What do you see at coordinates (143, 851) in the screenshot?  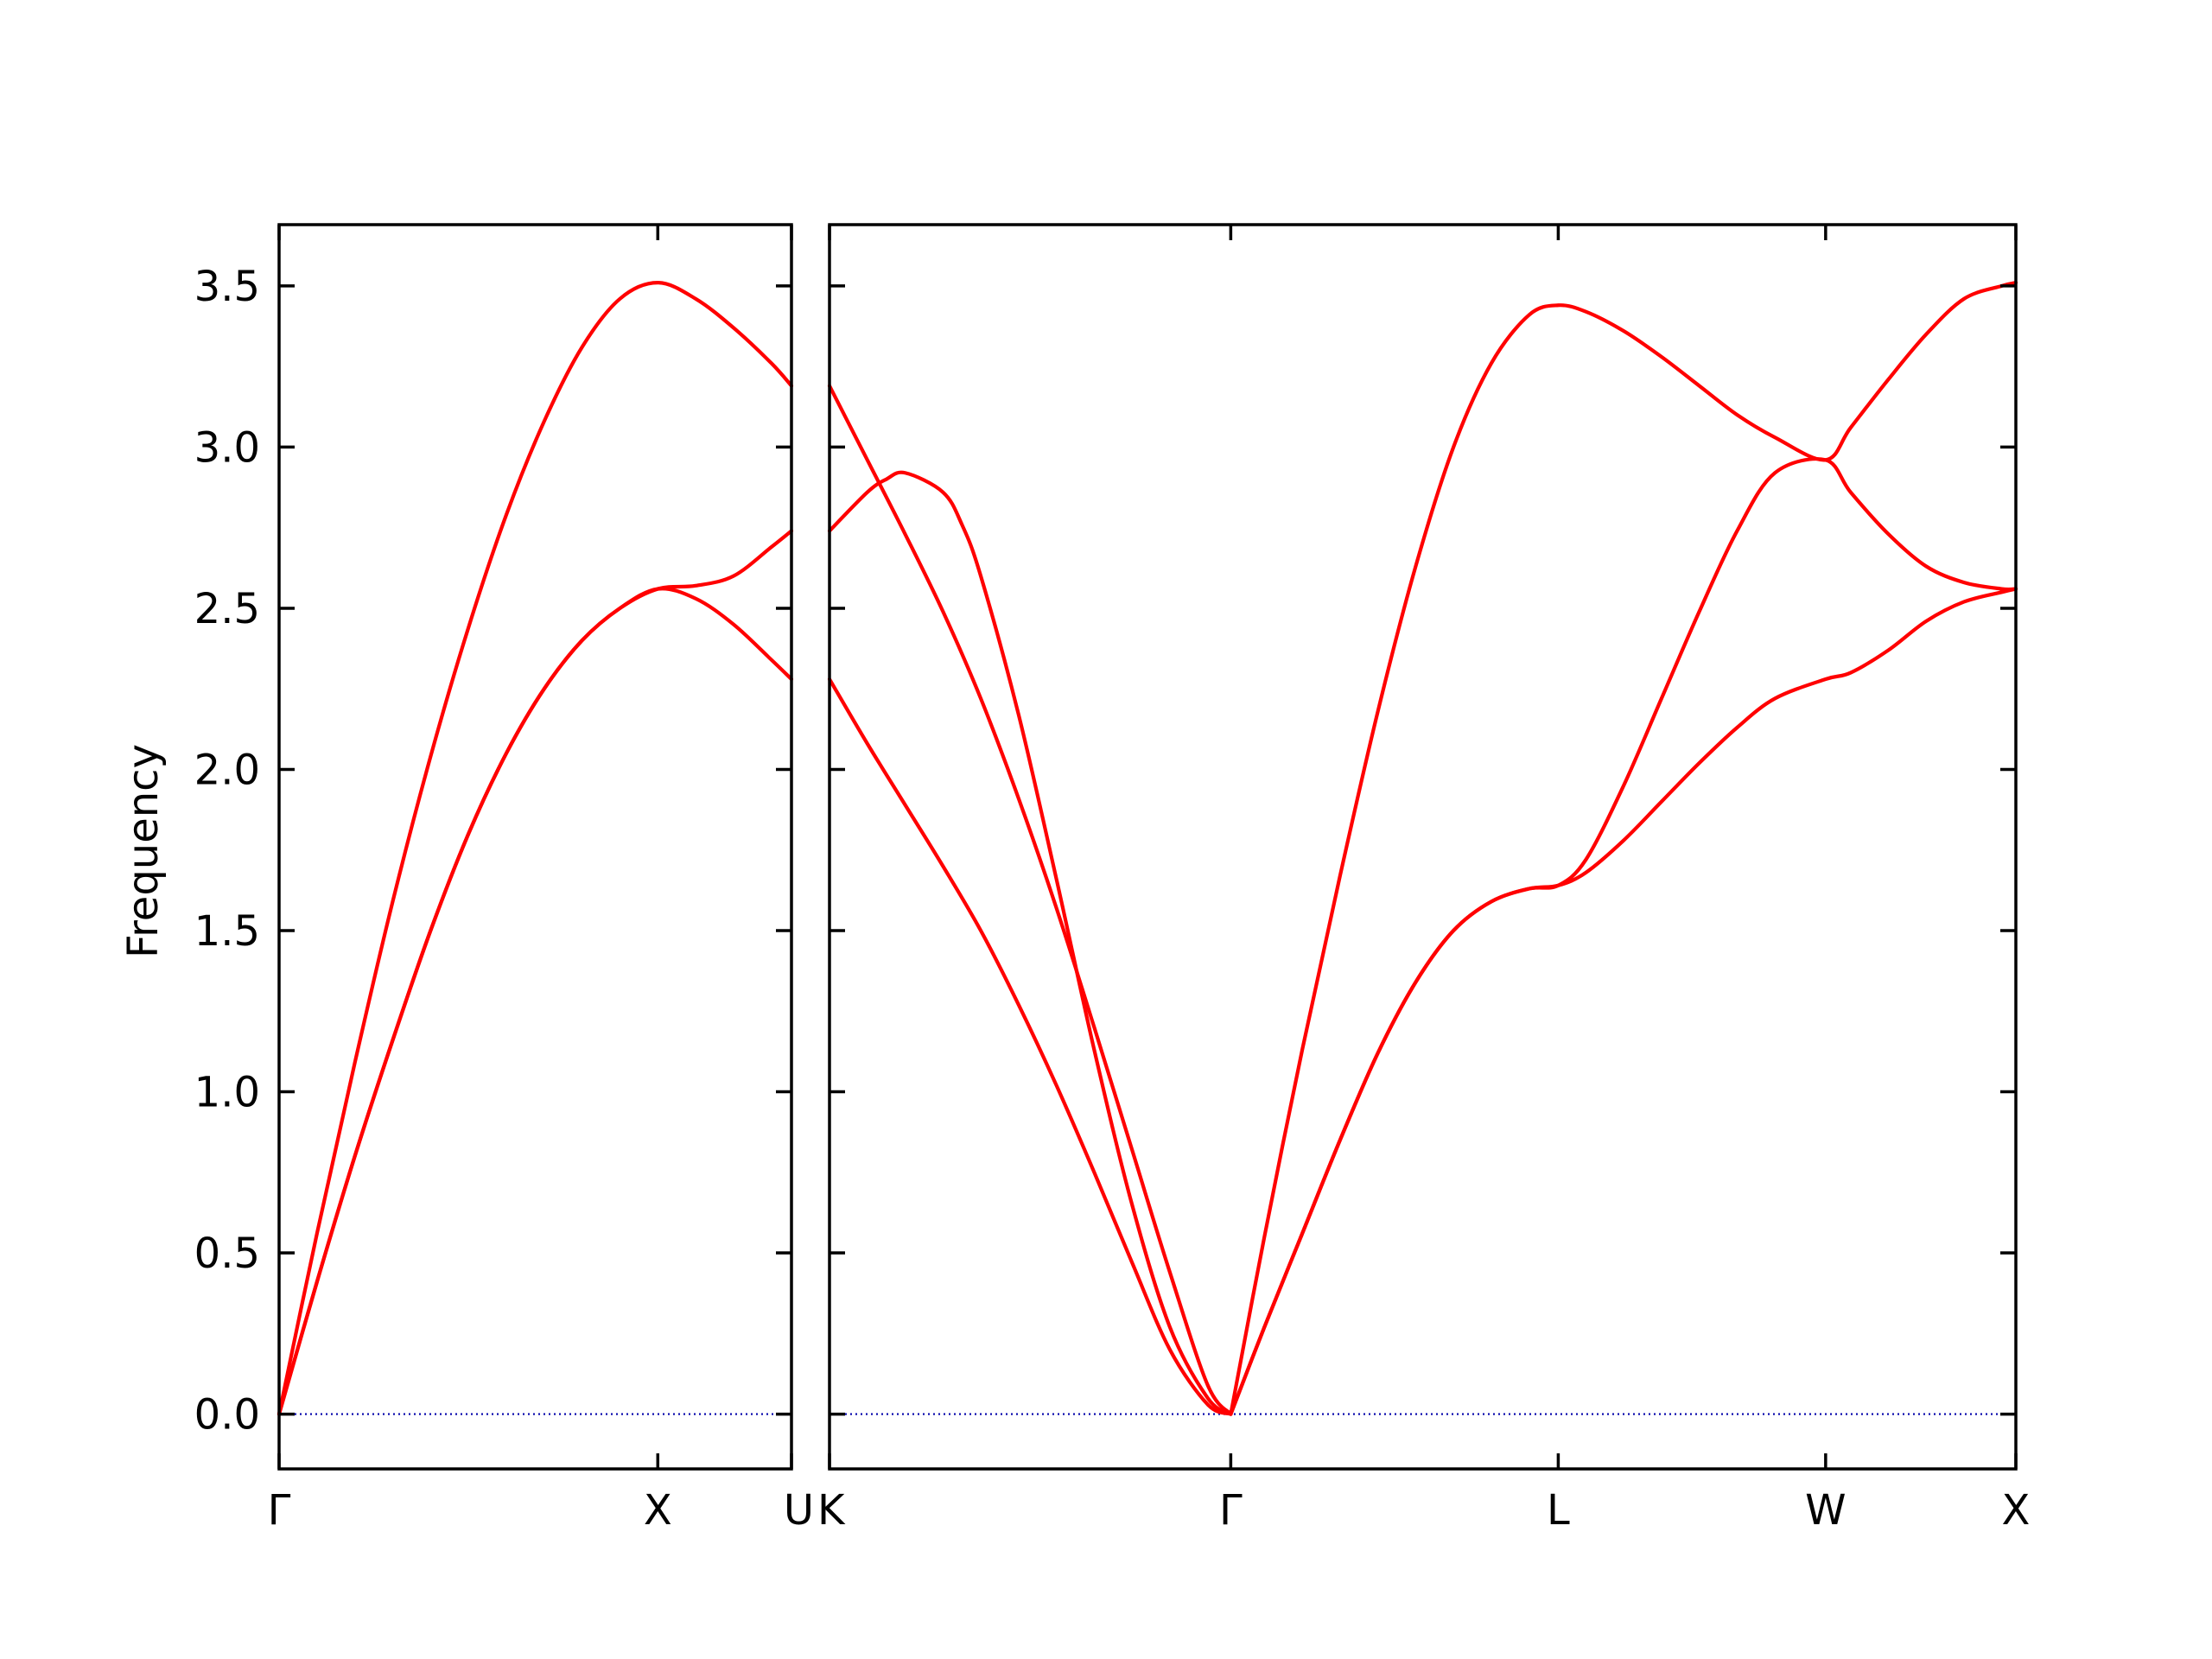 I see `y-axis-label: Frequency` at bounding box center [143, 851].